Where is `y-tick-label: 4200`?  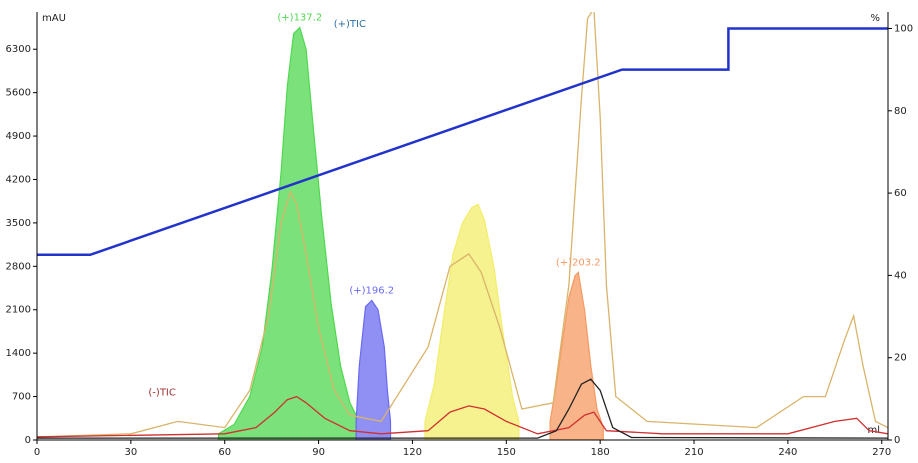
y-tick-label: 4200 is located at coordinates (18, 179).